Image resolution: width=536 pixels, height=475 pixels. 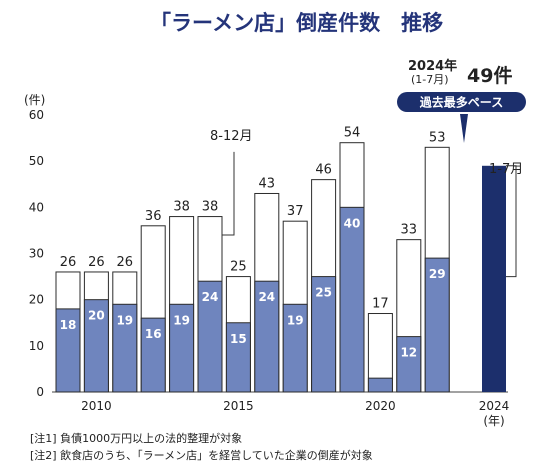 What do you see at coordinates (489, 75) in the screenshot?
I see `annotation-current-value: 49件` at bounding box center [489, 75].